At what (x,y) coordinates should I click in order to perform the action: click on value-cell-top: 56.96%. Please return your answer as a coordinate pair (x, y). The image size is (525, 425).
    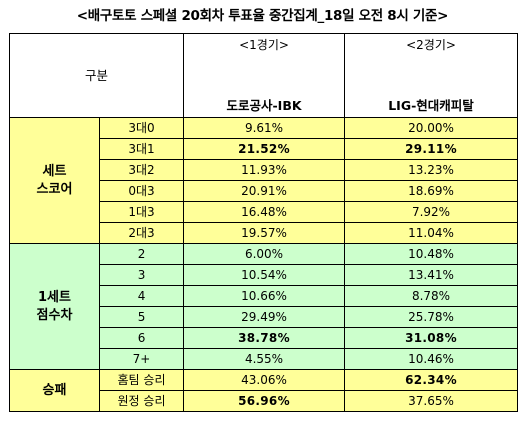
    Looking at the image, I should click on (264, 401).